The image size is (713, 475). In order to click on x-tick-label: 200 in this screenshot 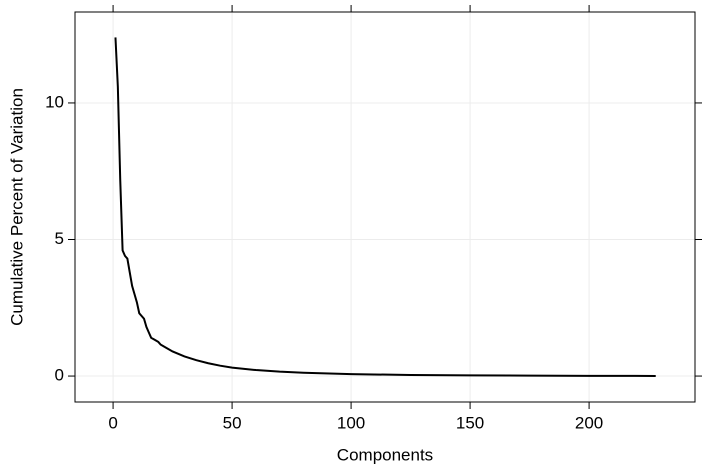, I will do `click(589, 422)`.